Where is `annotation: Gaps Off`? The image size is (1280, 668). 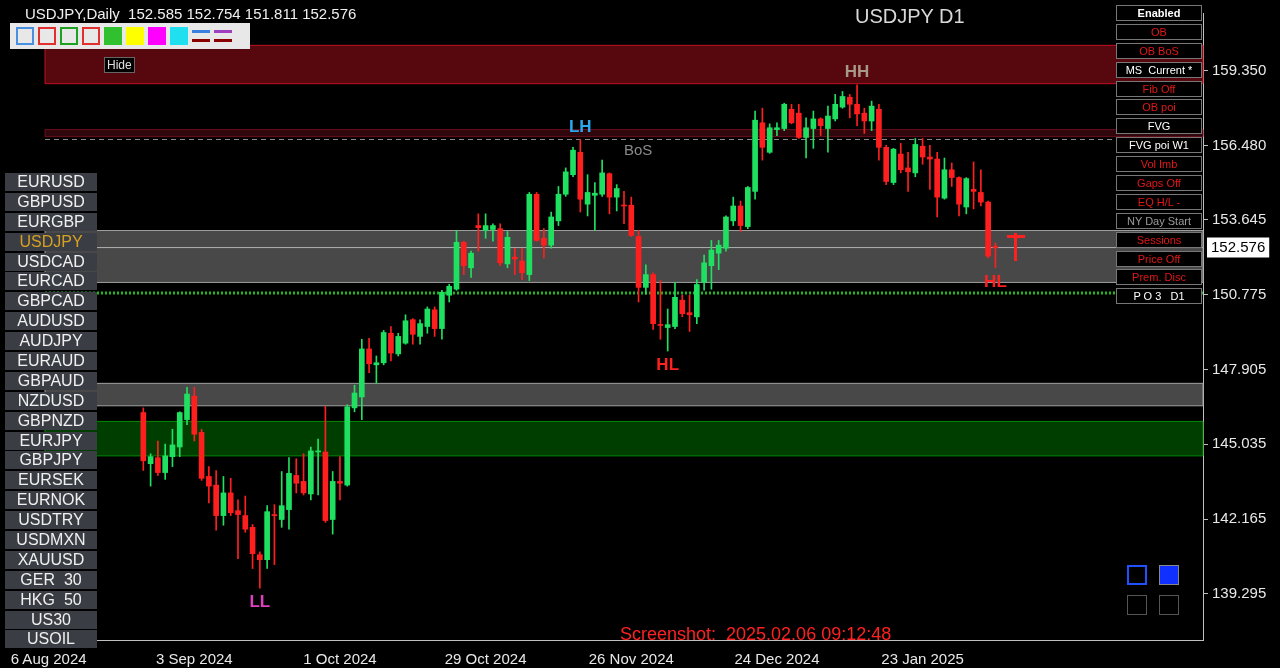
annotation: Gaps Off is located at coordinates (1159, 183).